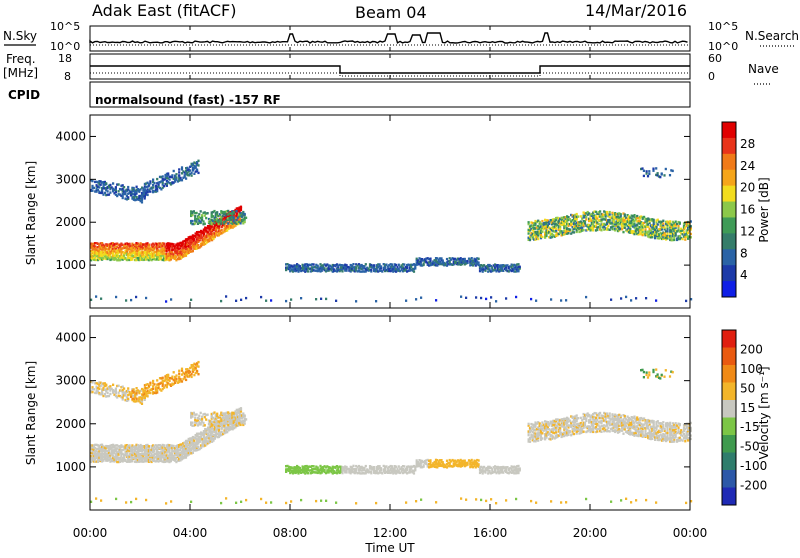 Image resolution: width=800 pixels, height=558 pixels. What do you see at coordinates (24, 95) in the screenshot?
I see `cpid-label: CPID` at bounding box center [24, 95].